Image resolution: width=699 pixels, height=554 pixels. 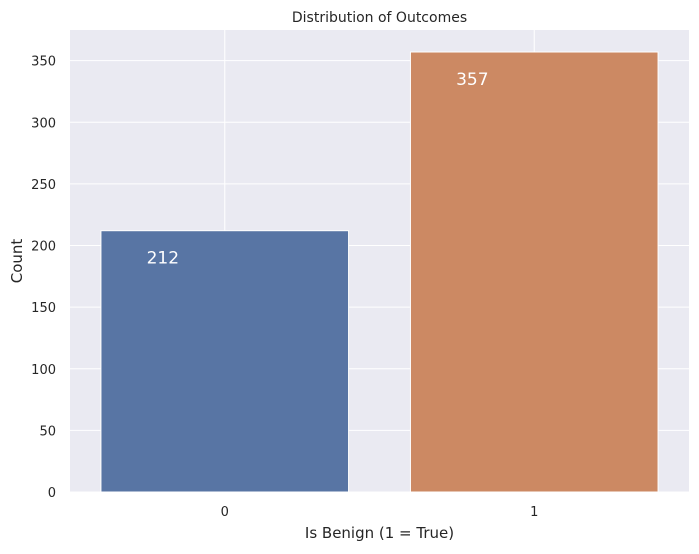 What do you see at coordinates (43, 370) in the screenshot?
I see `y-tick-label: 100` at bounding box center [43, 370].